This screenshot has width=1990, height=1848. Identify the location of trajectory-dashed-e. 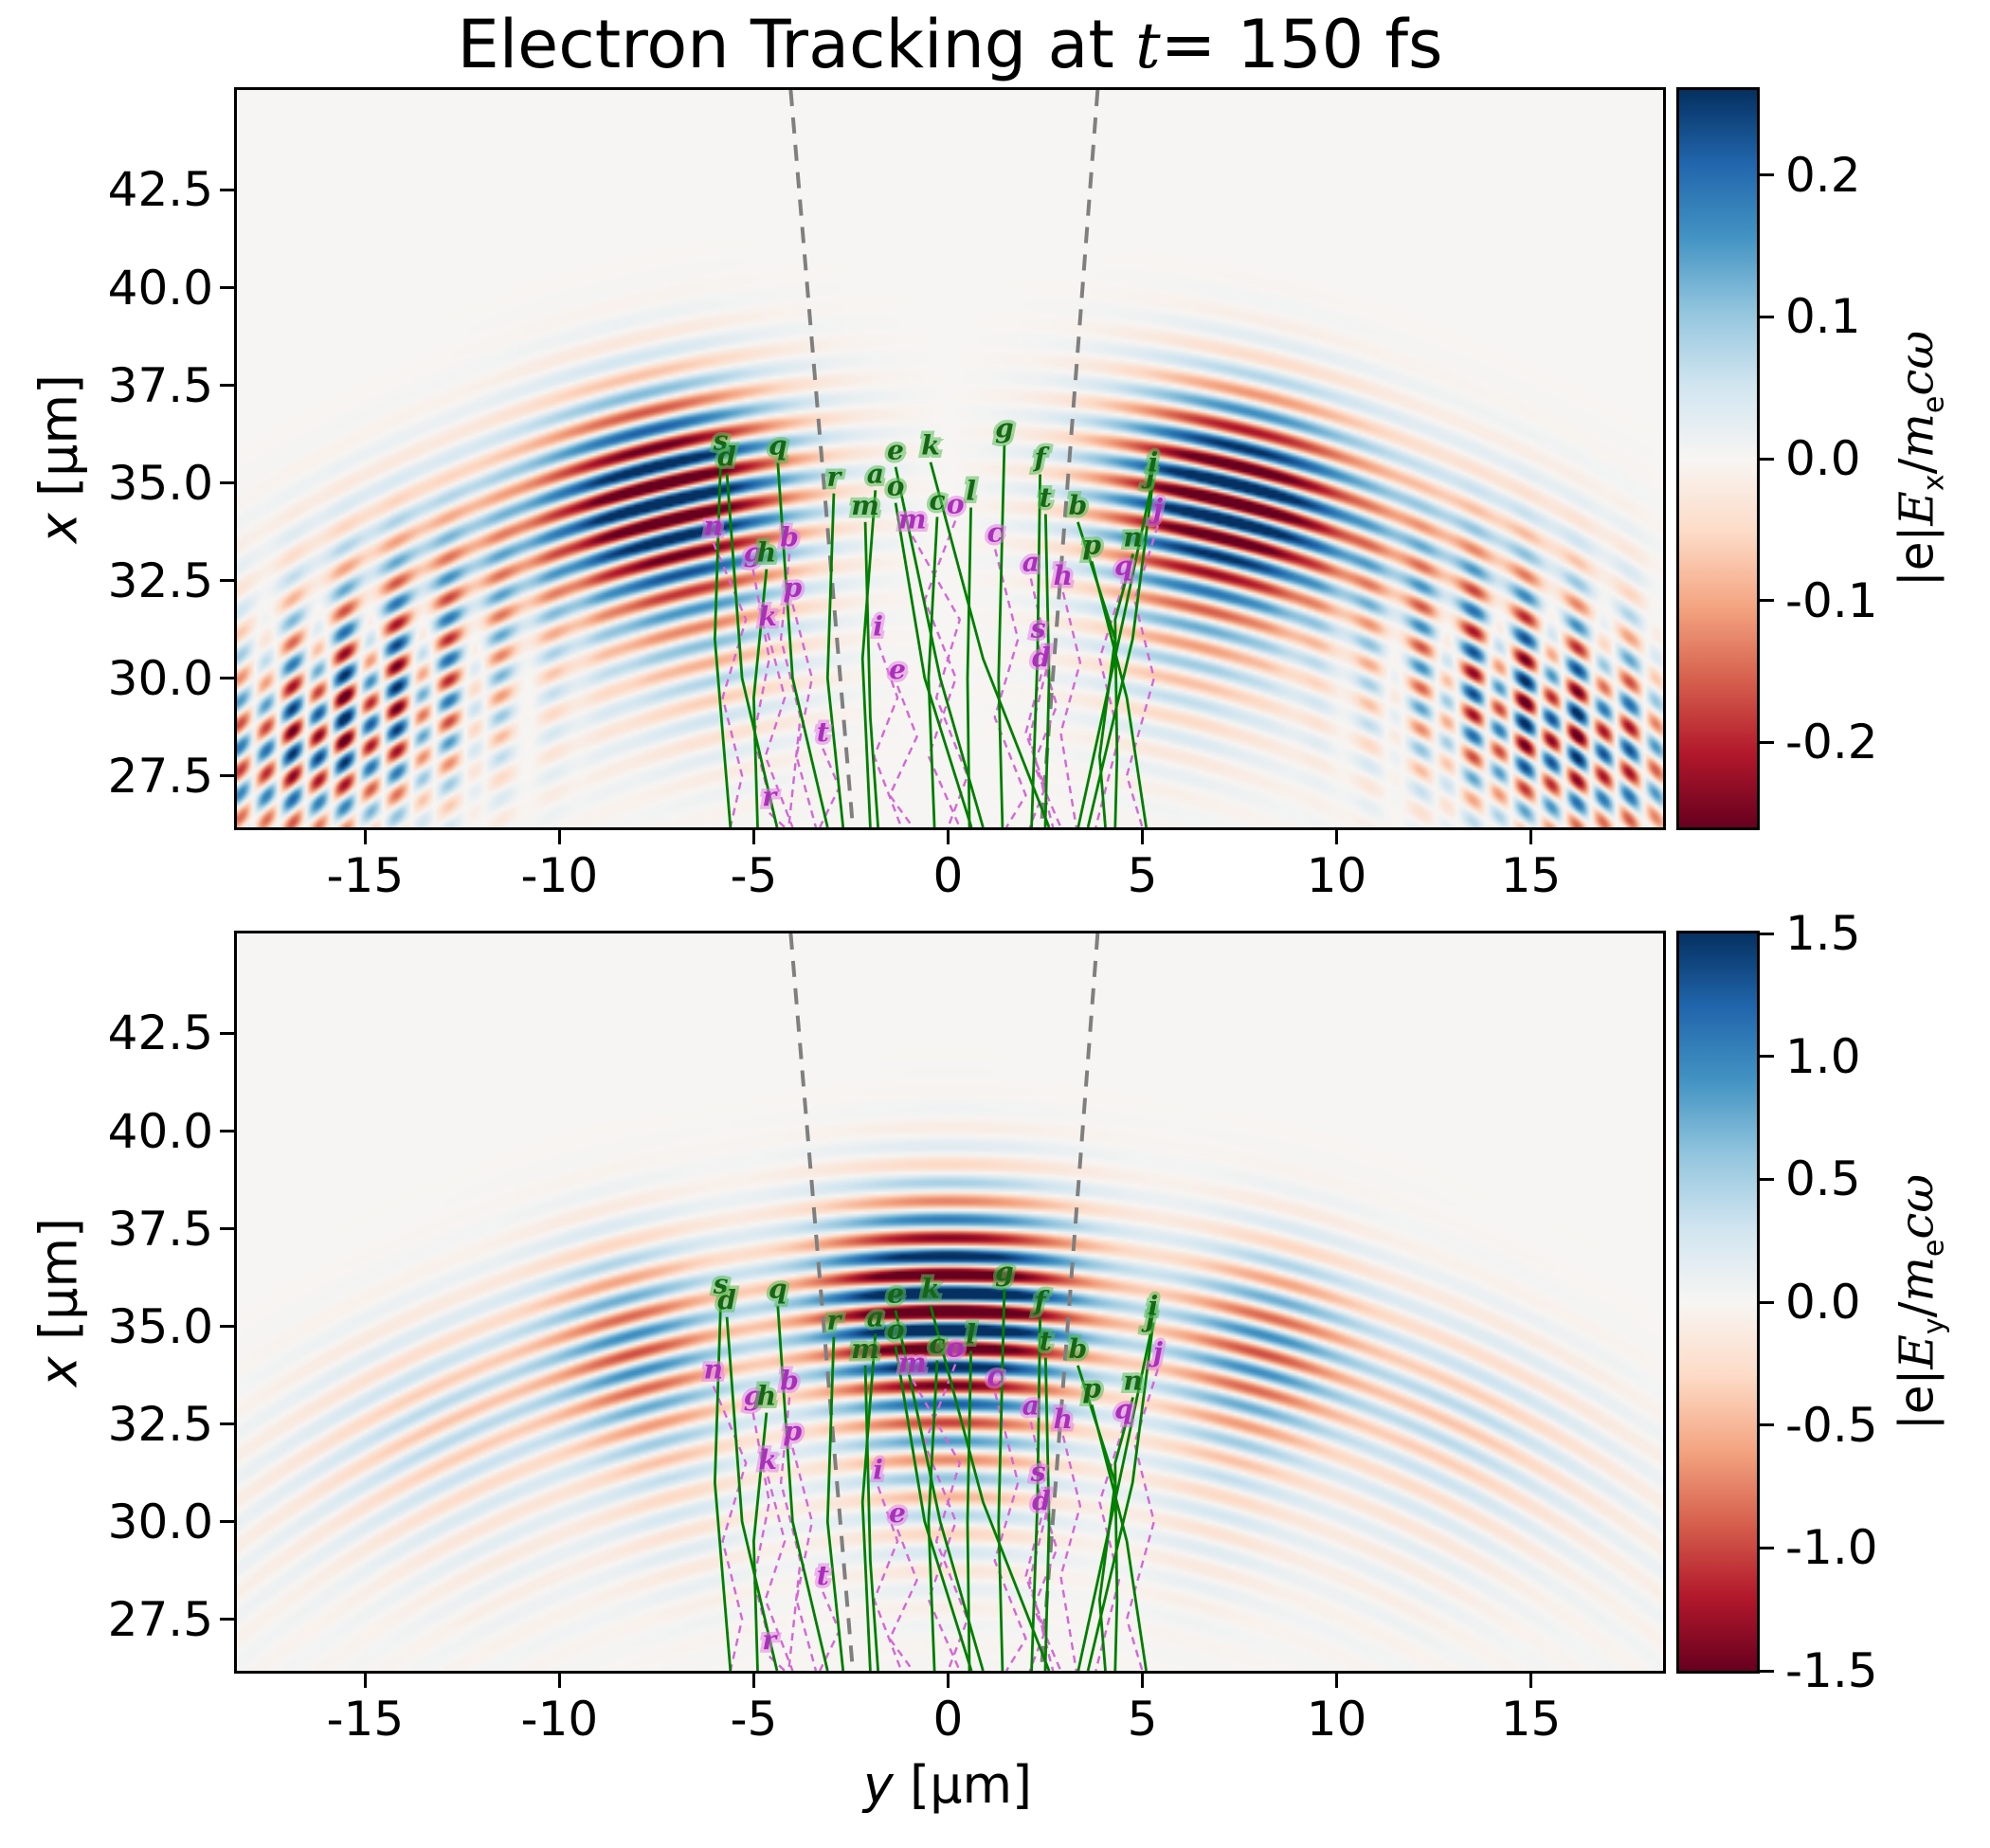
(903, 1600).